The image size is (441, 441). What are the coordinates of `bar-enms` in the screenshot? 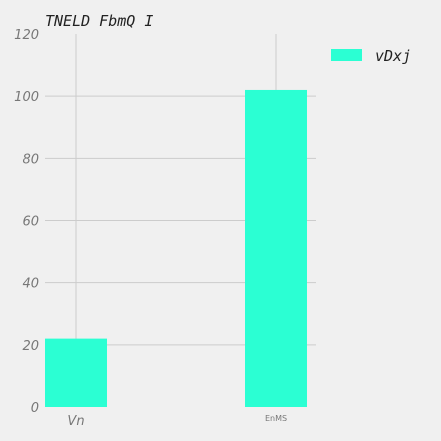 It's located at (276, 248).